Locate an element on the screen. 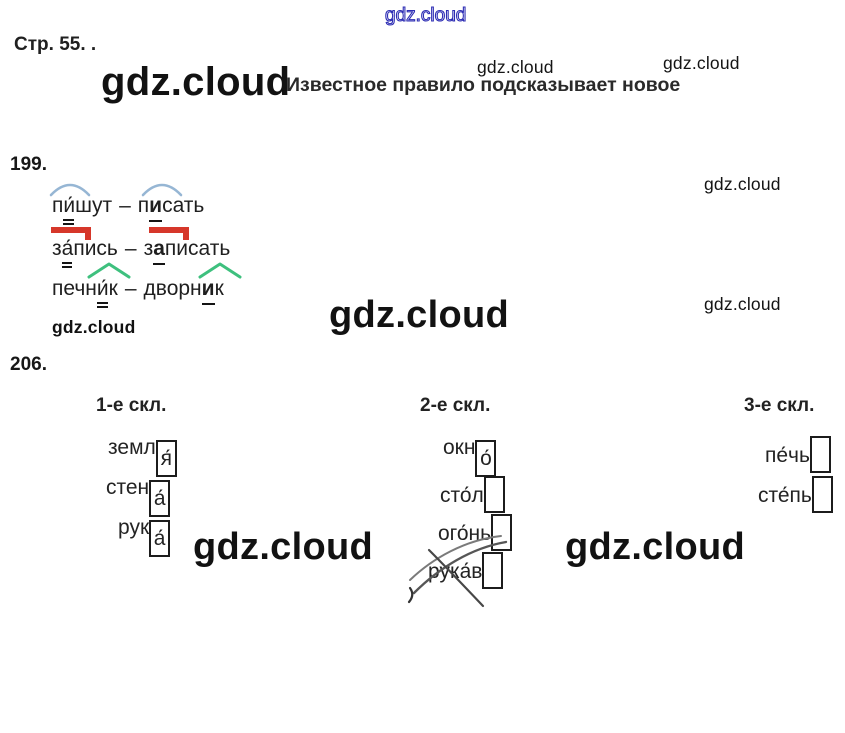 The height and width of the screenshot is (733, 845). lesson-title: Известное правило подсказывает новое is located at coordinates (483, 85).